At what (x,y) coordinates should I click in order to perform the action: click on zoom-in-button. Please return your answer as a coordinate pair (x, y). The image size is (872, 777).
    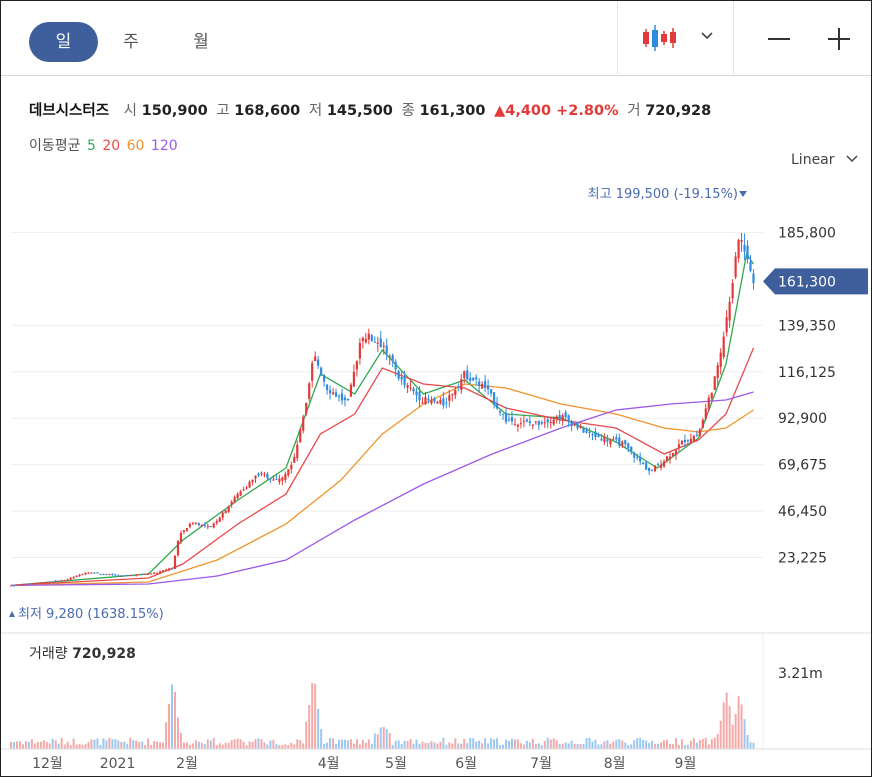
    Looking at the image, I should click on (838, 39).